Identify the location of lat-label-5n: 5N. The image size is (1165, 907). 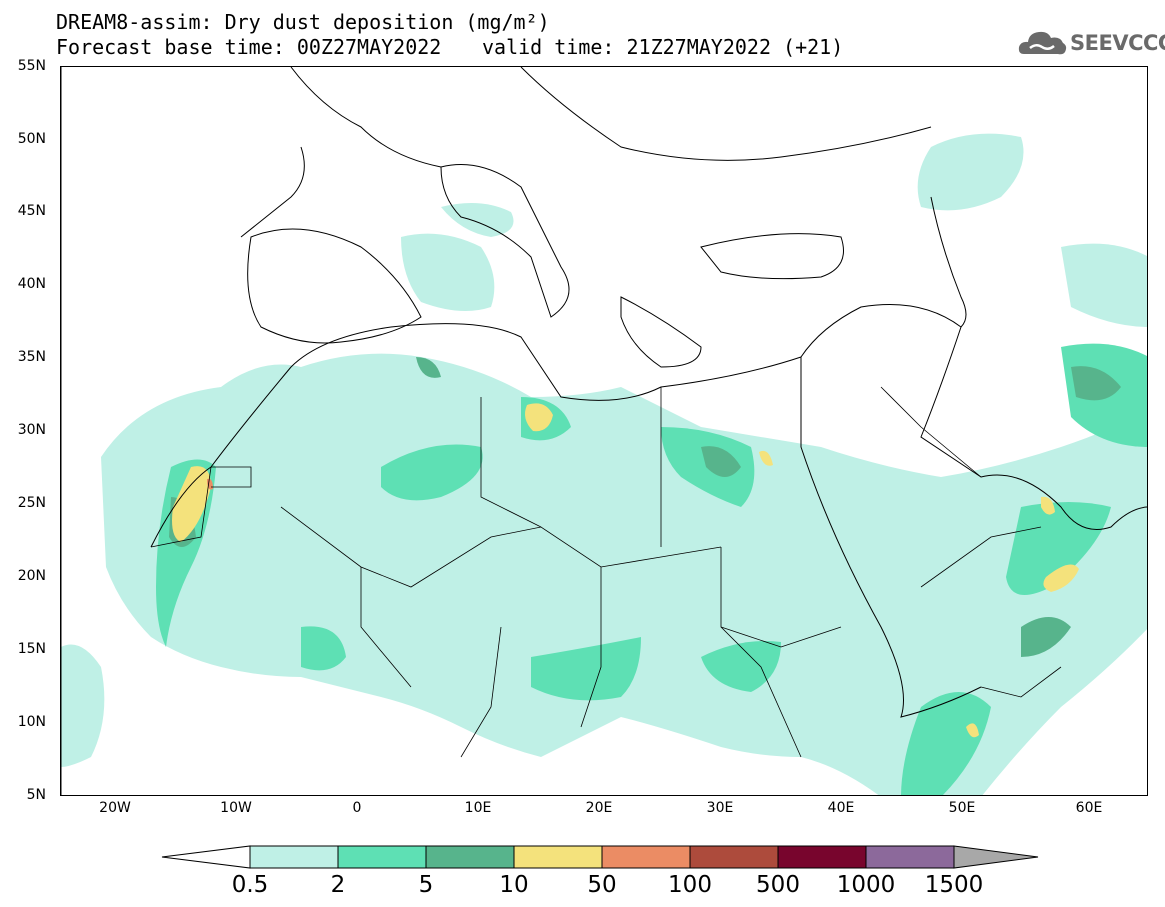
(36, 795).